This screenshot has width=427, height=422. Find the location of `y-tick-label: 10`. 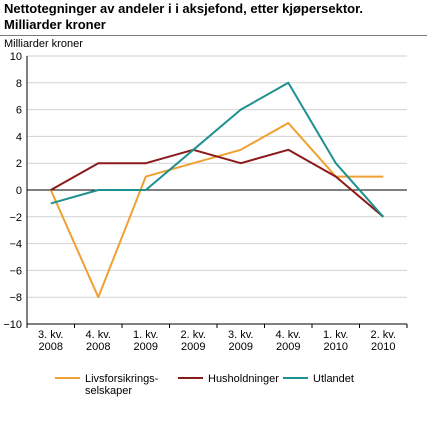

y-tick-label: 10 is located at coordinates (16, 57).